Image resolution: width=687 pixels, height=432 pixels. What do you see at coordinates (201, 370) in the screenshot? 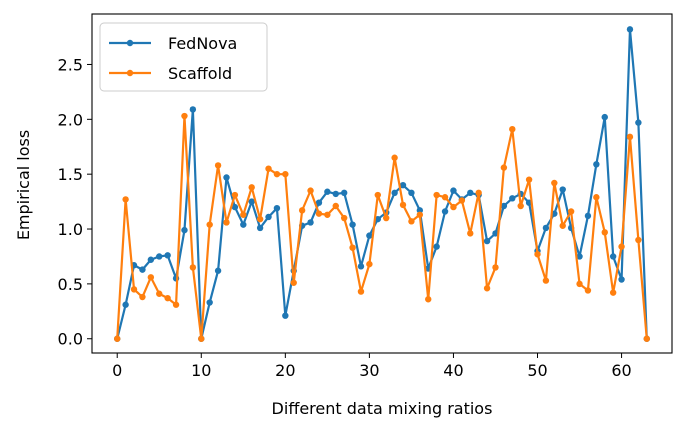
I see `x-tick-label: 10` at bounding box center [201, 370].